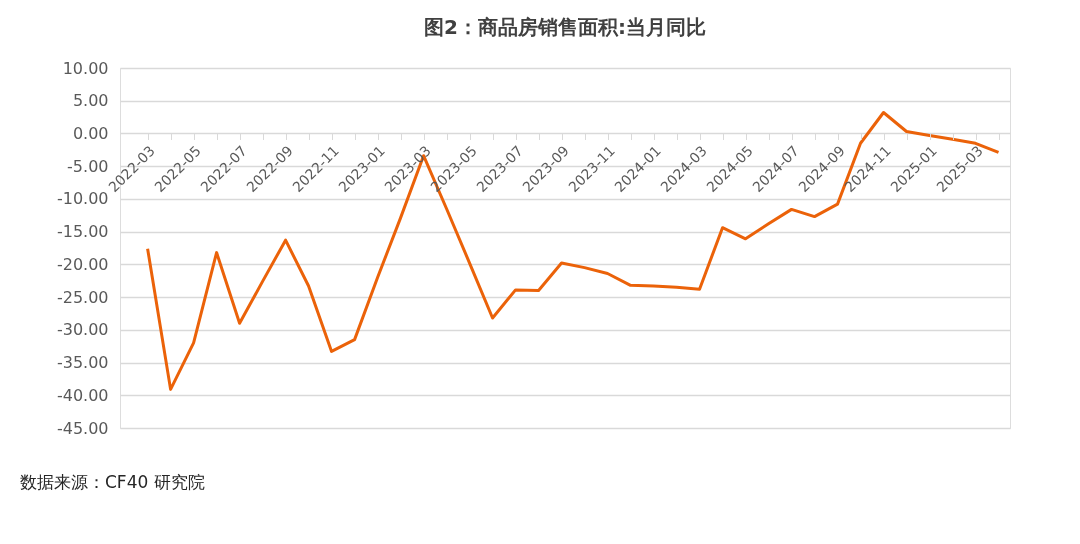  Describe the element at coordinates (90, 133) in the screenshot. I see `y-tick-label: 0.00` at that location.